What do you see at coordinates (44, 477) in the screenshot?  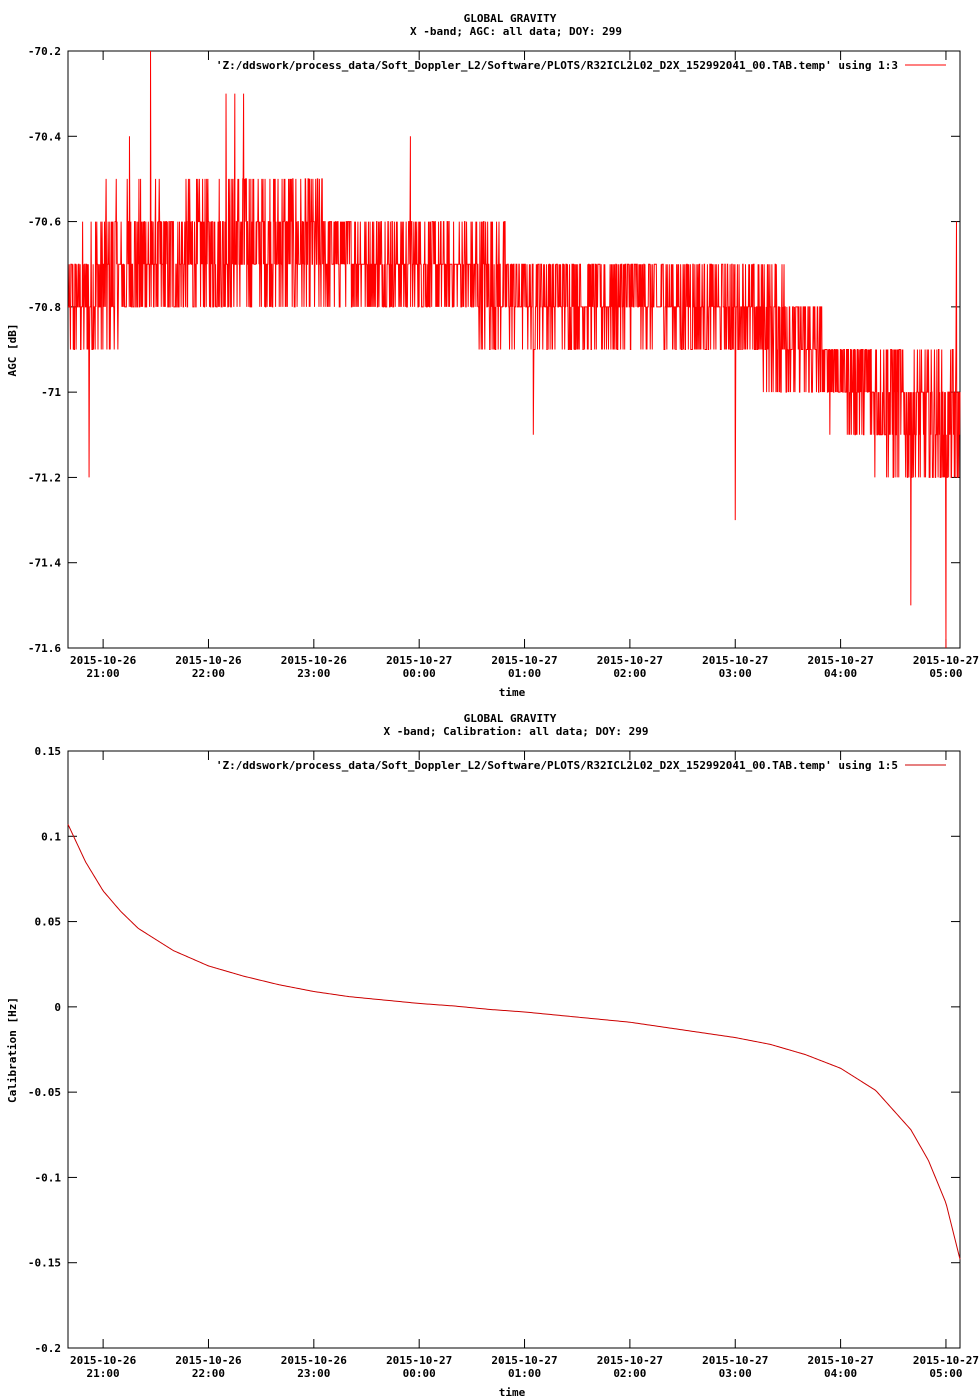 I see `y-tick-label: -71.2` at bounding box center [44, 477].